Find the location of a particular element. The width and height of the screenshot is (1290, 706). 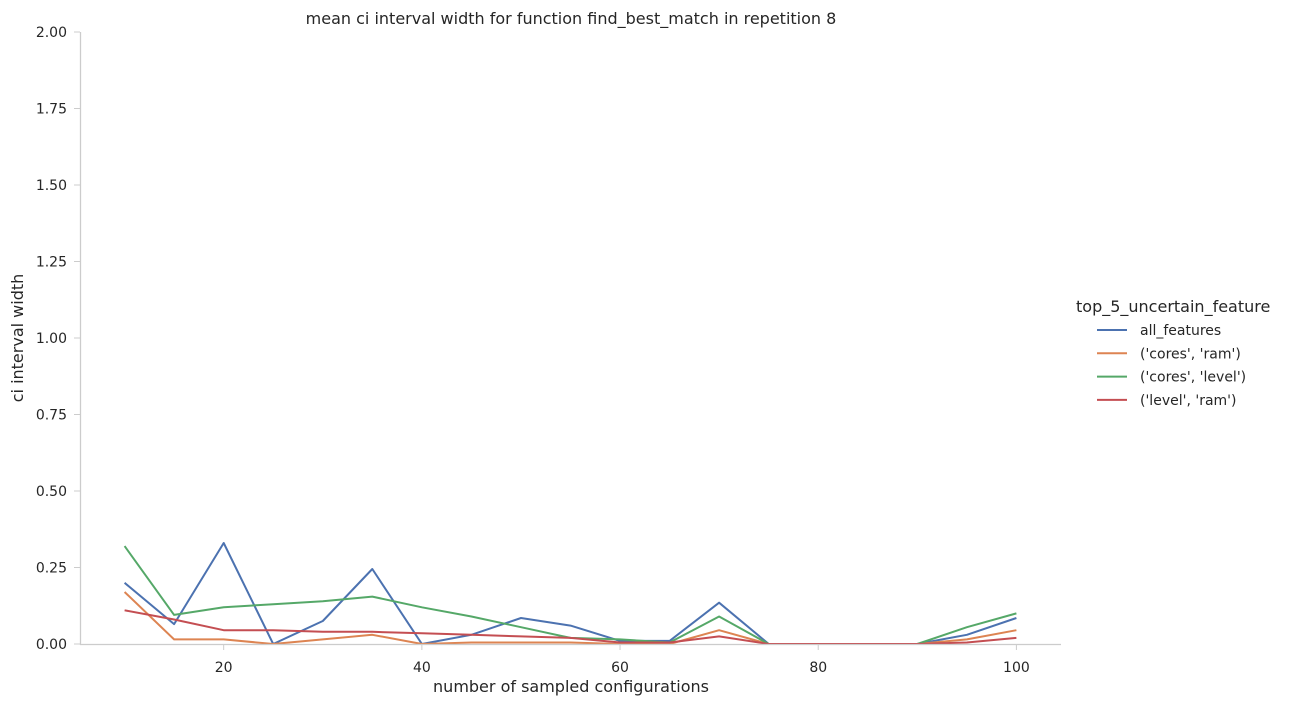

y-tick-label: 2.00 is located at coordinates (51, 33).